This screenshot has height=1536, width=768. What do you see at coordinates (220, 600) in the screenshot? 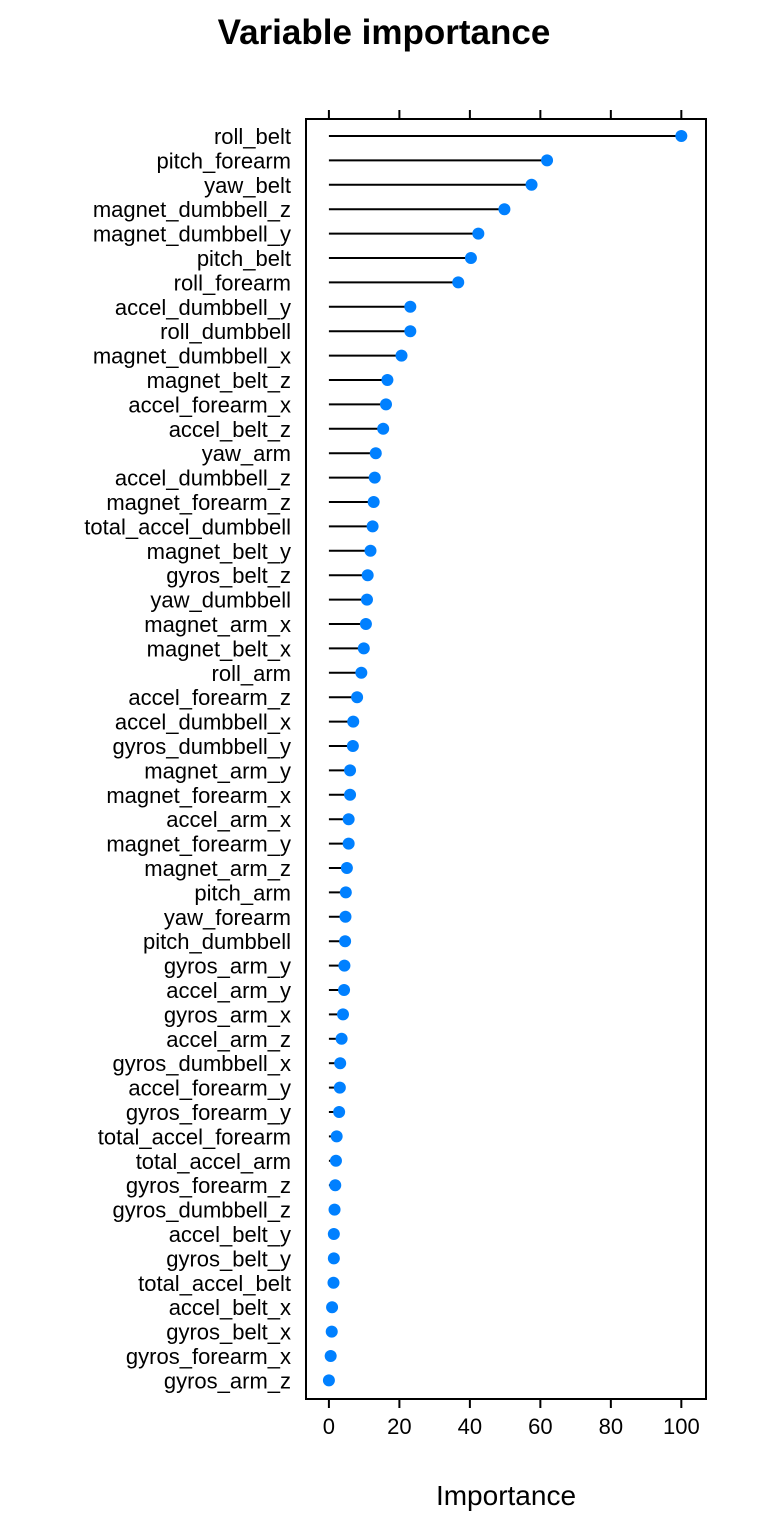
I see `category-label-19: yaw_dumbbell` at bounding box center [220, 600].